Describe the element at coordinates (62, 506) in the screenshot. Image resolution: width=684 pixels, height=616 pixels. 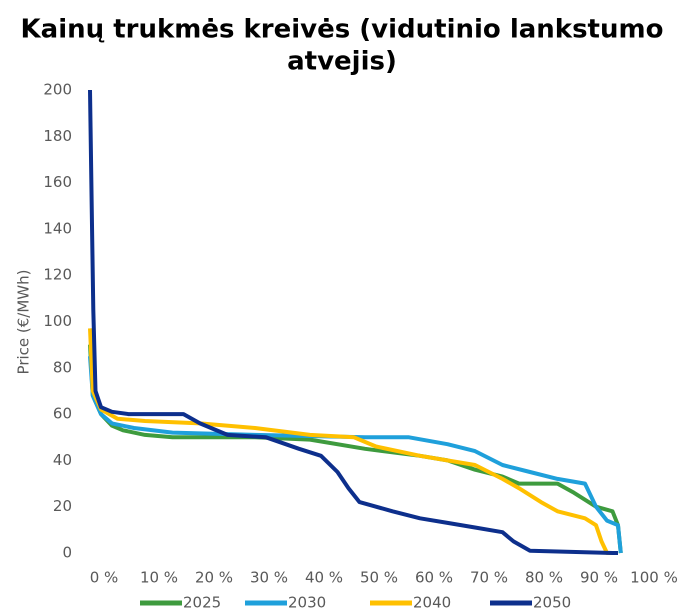
I see `y-tick-label: 20` at that location.